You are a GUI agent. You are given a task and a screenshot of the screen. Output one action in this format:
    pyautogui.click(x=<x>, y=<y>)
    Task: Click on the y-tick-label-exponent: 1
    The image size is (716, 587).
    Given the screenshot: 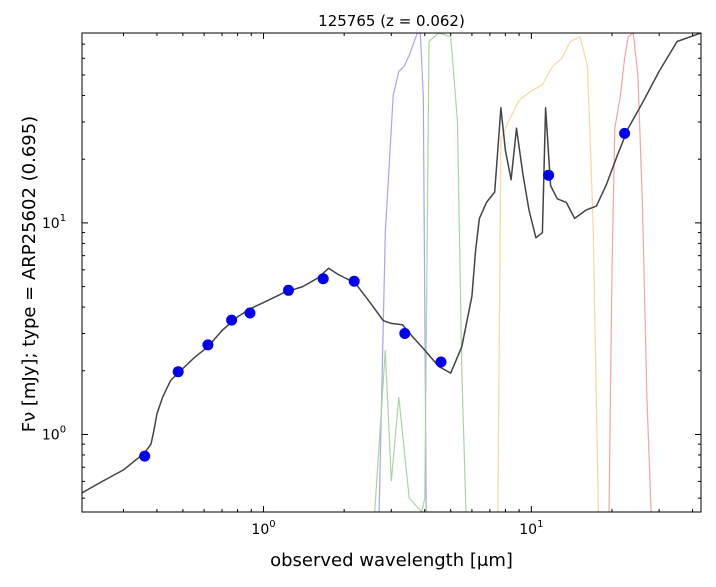 What is the action you would take?
    pyautogui.click(x=63, y=218)
    